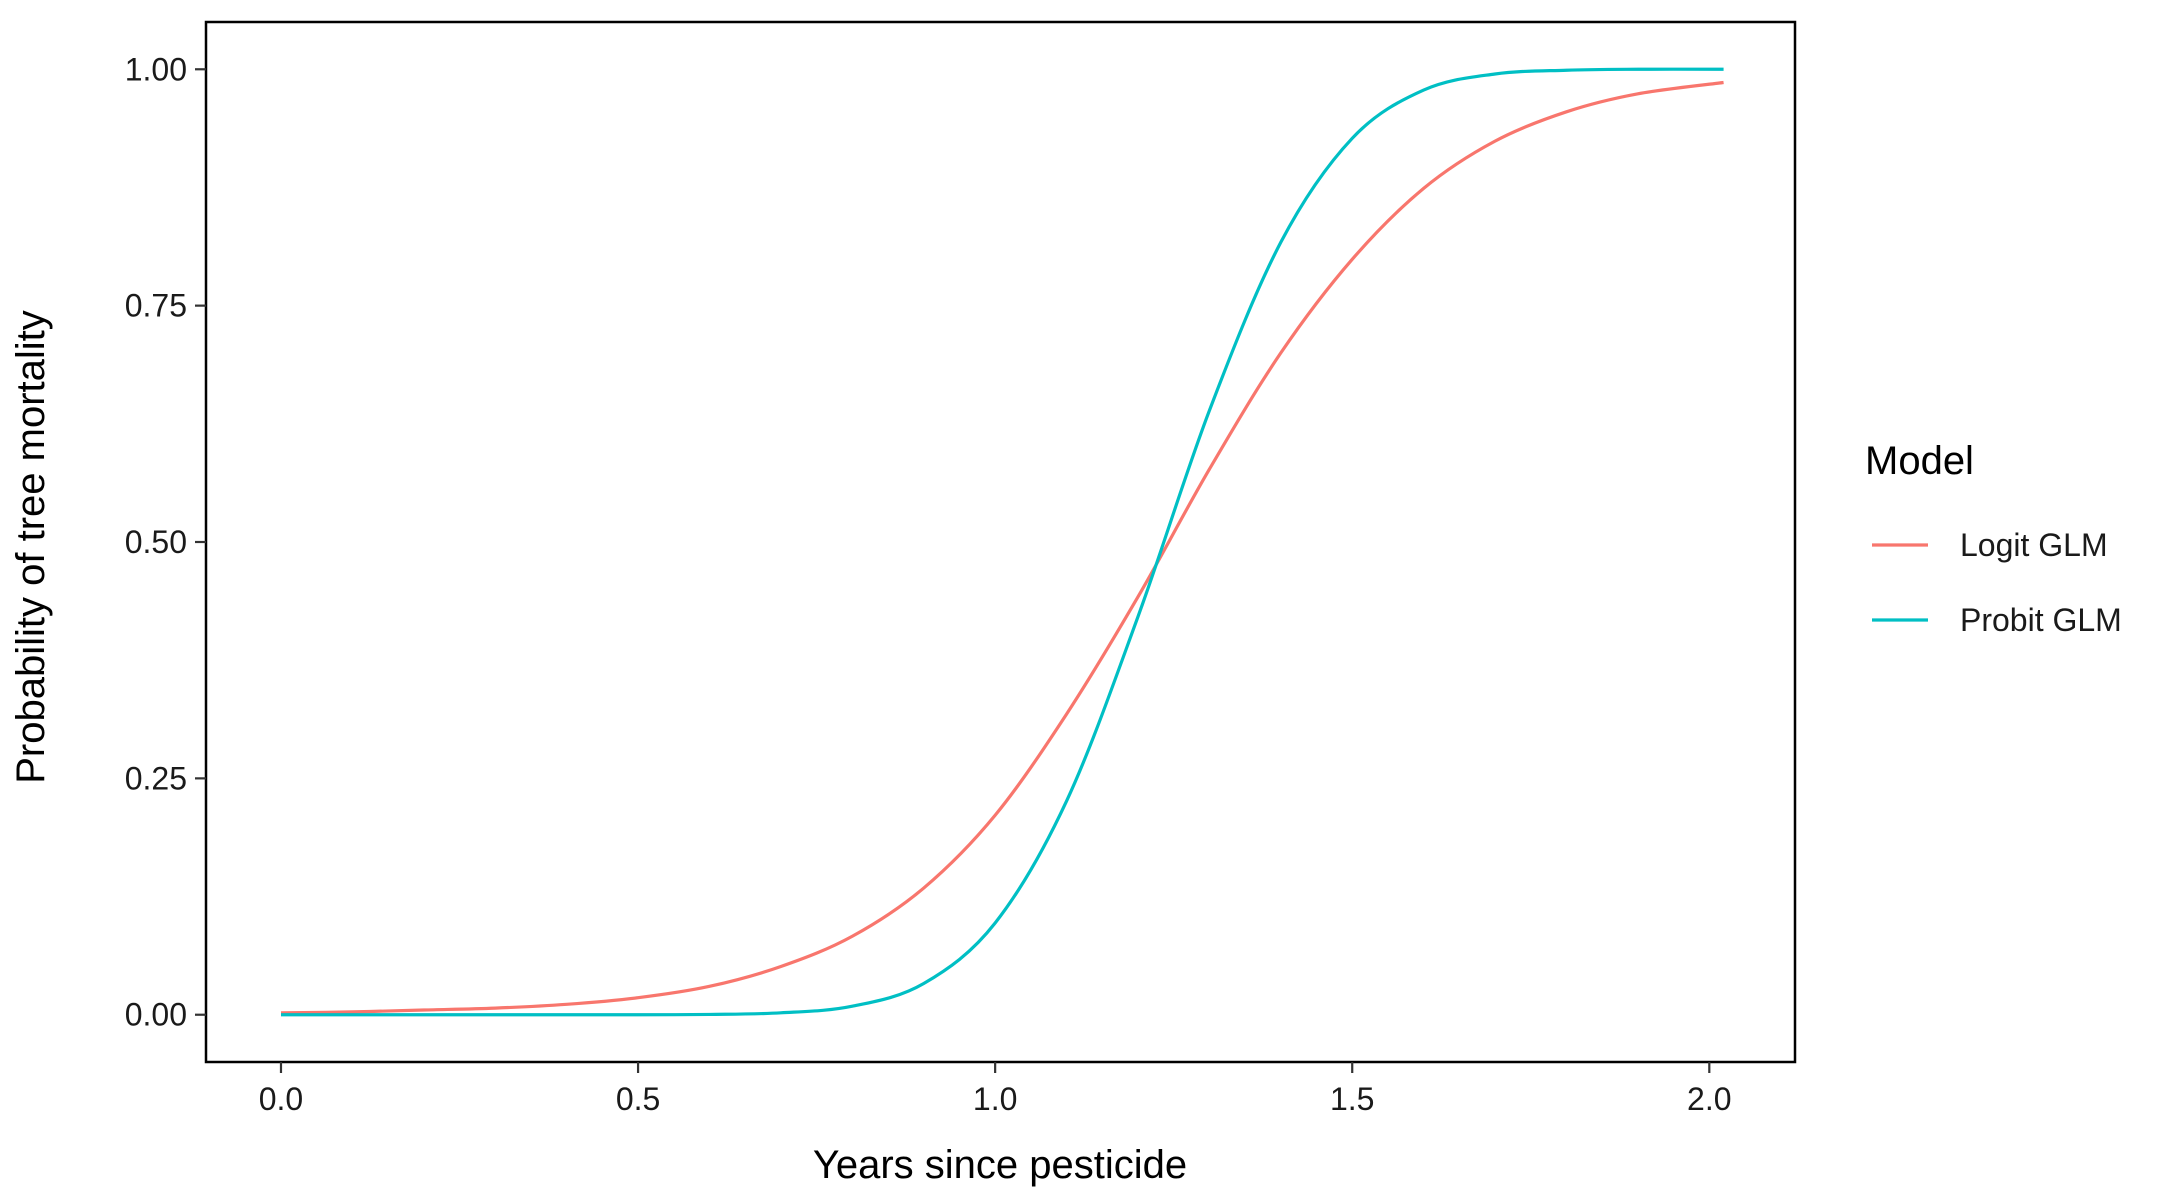 Image resolution: width=2175 pixels, height=1200 pixels. Describe the element at coordinates (638, 1099) in the screenshot. I see `x-tick-label: 0.5` at that location.